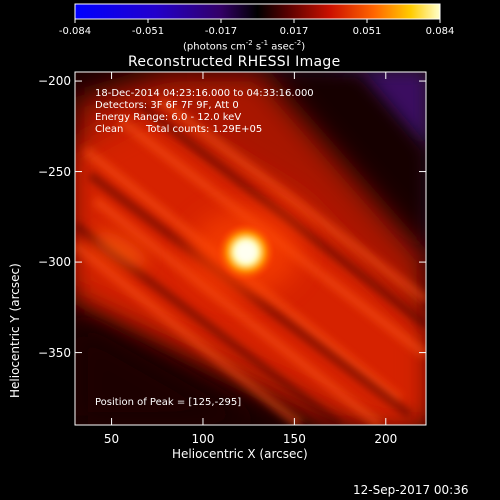  What do you see at coordinates (54, 352) in the screenshot?
I see `y-tick-label: −350` at bounding box center [54, 352].